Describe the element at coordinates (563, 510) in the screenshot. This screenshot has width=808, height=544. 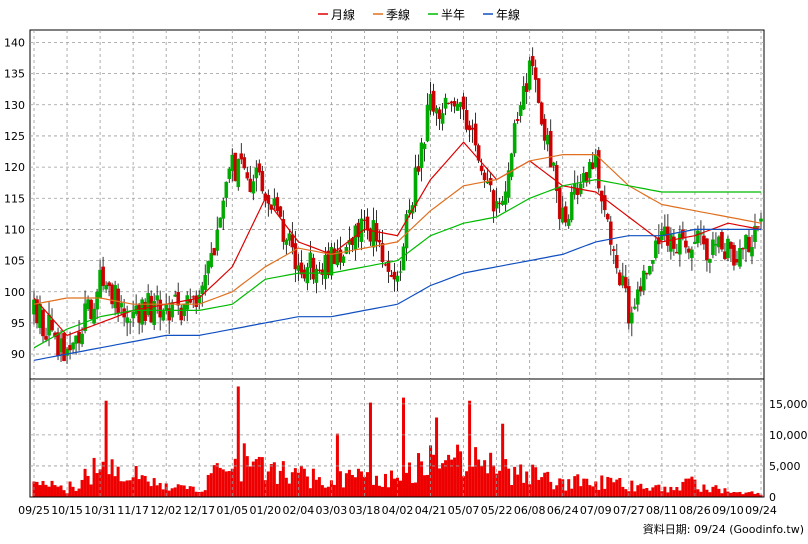
I see `x-tick-label: 06/24` at that location.